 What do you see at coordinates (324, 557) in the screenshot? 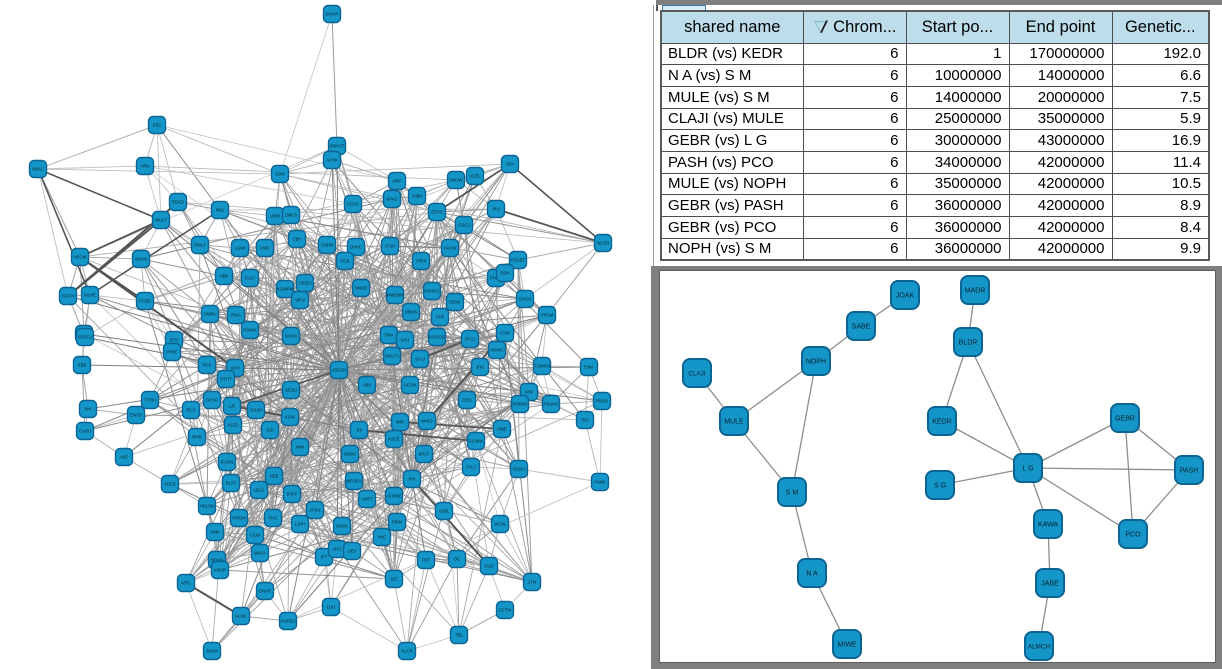
I see `svg-text: IFT` at bounding box center [324, 557].